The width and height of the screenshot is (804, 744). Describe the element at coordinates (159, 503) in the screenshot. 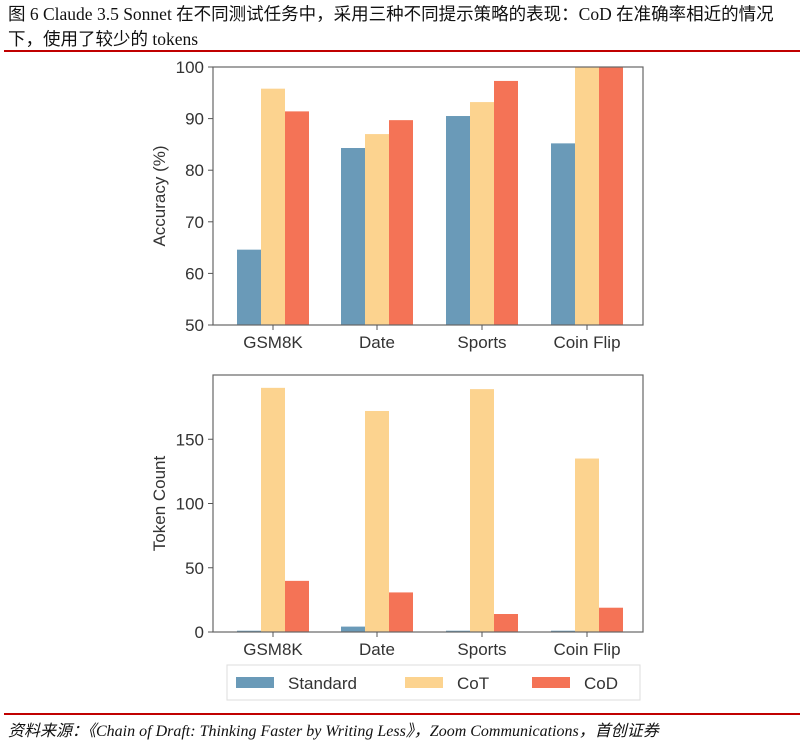

I see `y-axis-label: Token Count` at that location.